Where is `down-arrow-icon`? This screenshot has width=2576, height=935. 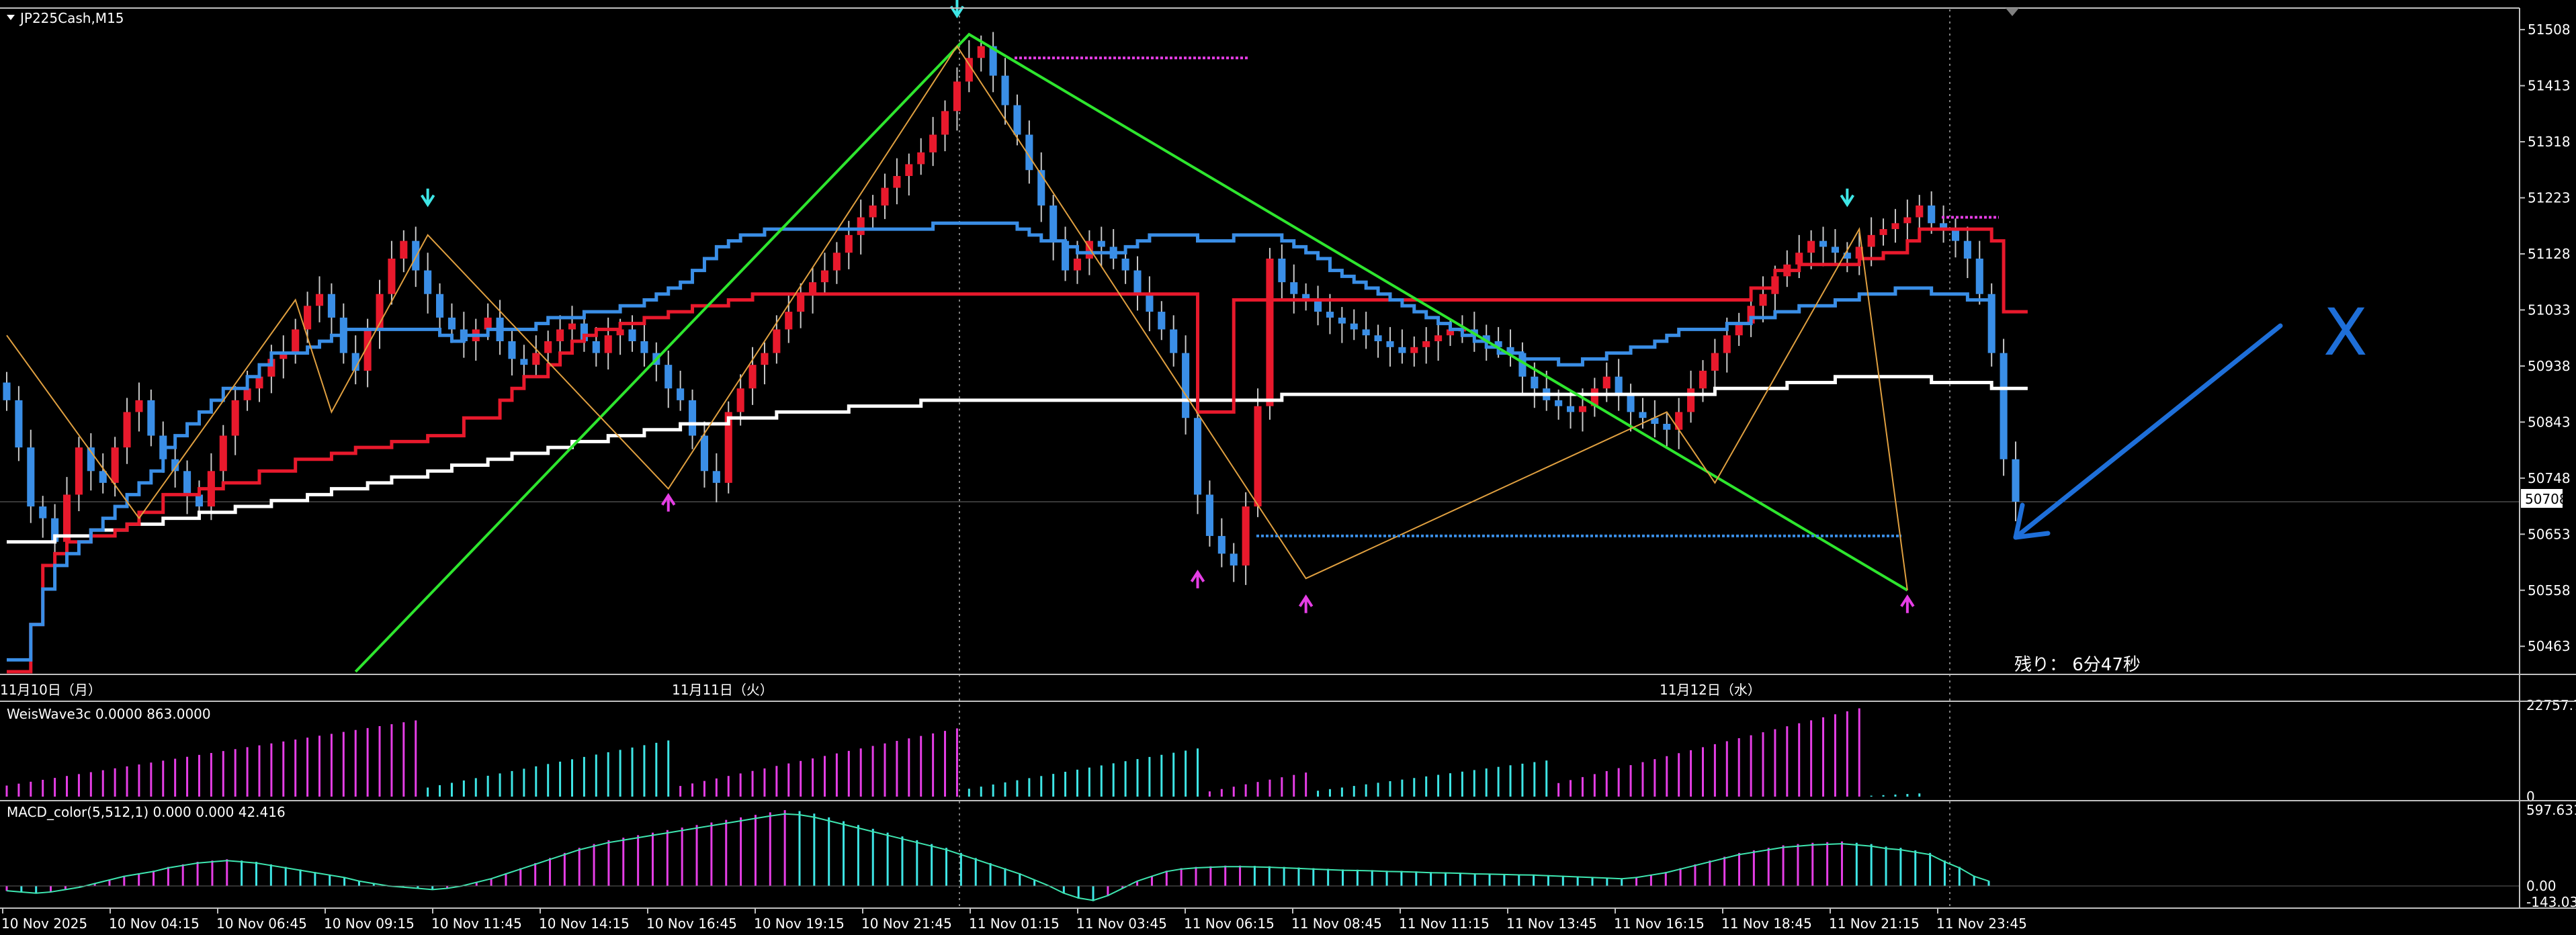 down-arrow-icon is located at coordinates (427, 198).